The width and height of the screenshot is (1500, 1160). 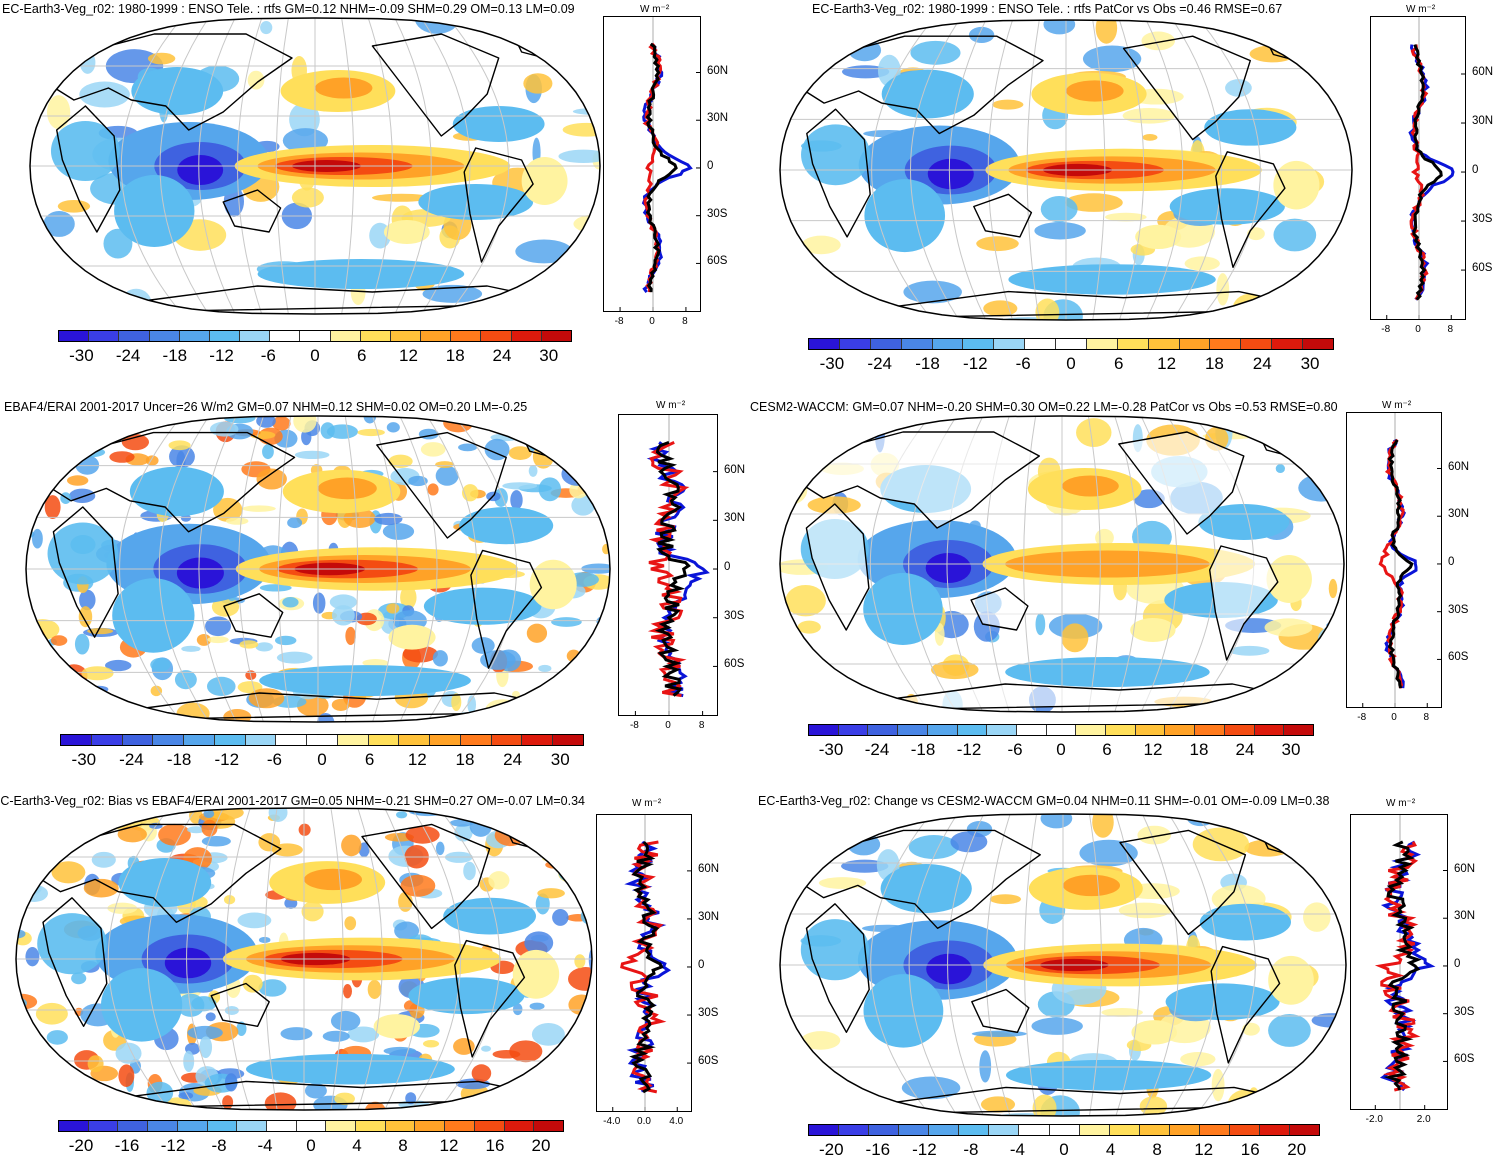 What do you see at coordinates (1423, 1119) in the screenshot?
I see `zonal-x-tick-label: 2.0` at bounding box center [1423, 1119].